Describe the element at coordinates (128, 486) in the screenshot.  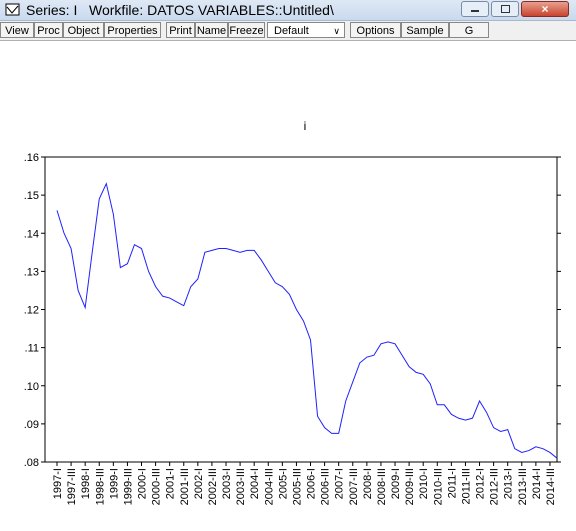
I see `x-tick-label: 1999-III` at that location.